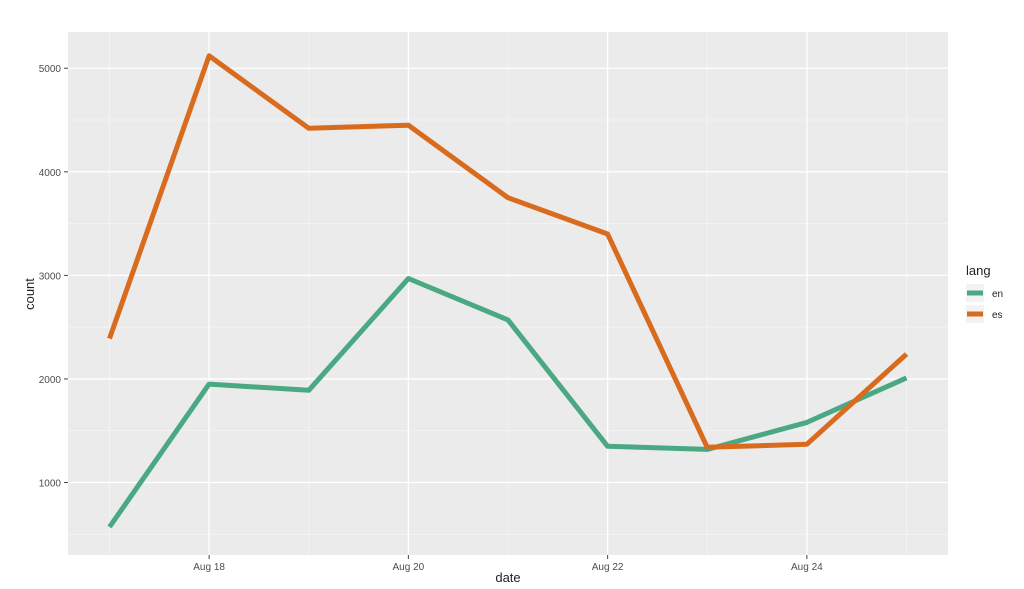 The width and height of the screenshot is (1024, 589). I want to click on y-axis: 1000 2000 3000 4000 5000, so click(53, 277).